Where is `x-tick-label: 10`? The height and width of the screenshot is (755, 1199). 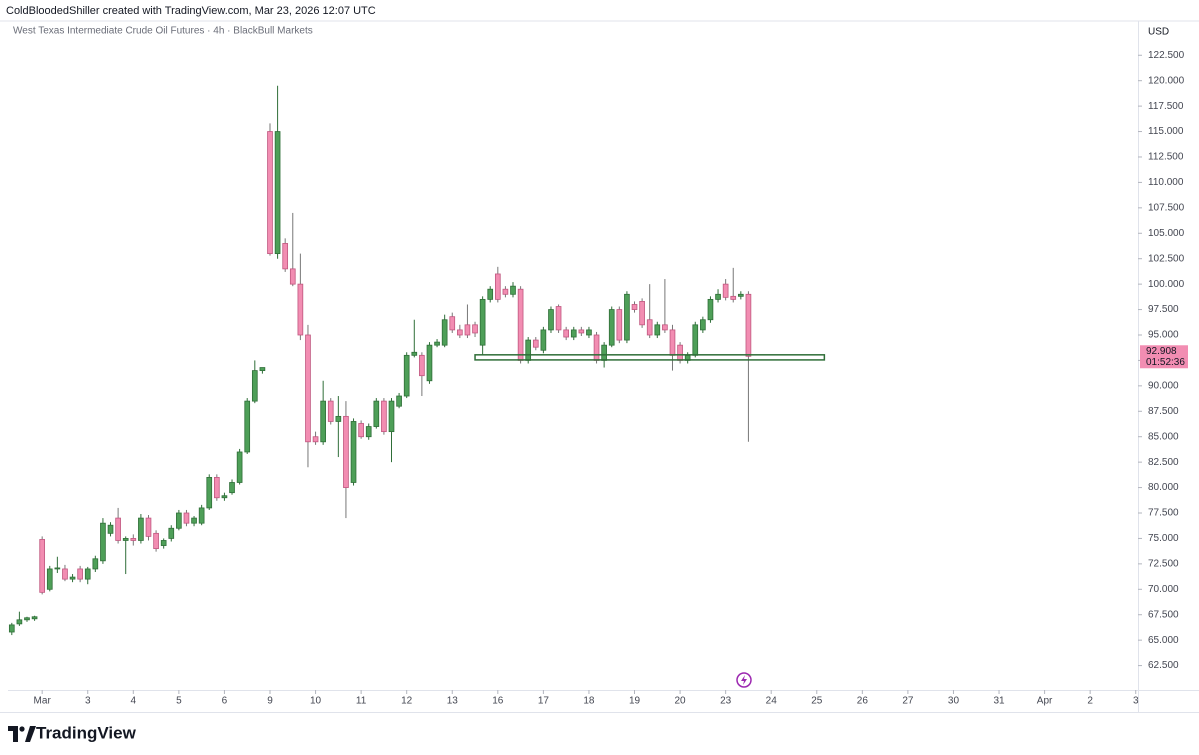
x-tick-label: 10 is located at coordinates (316, 701).